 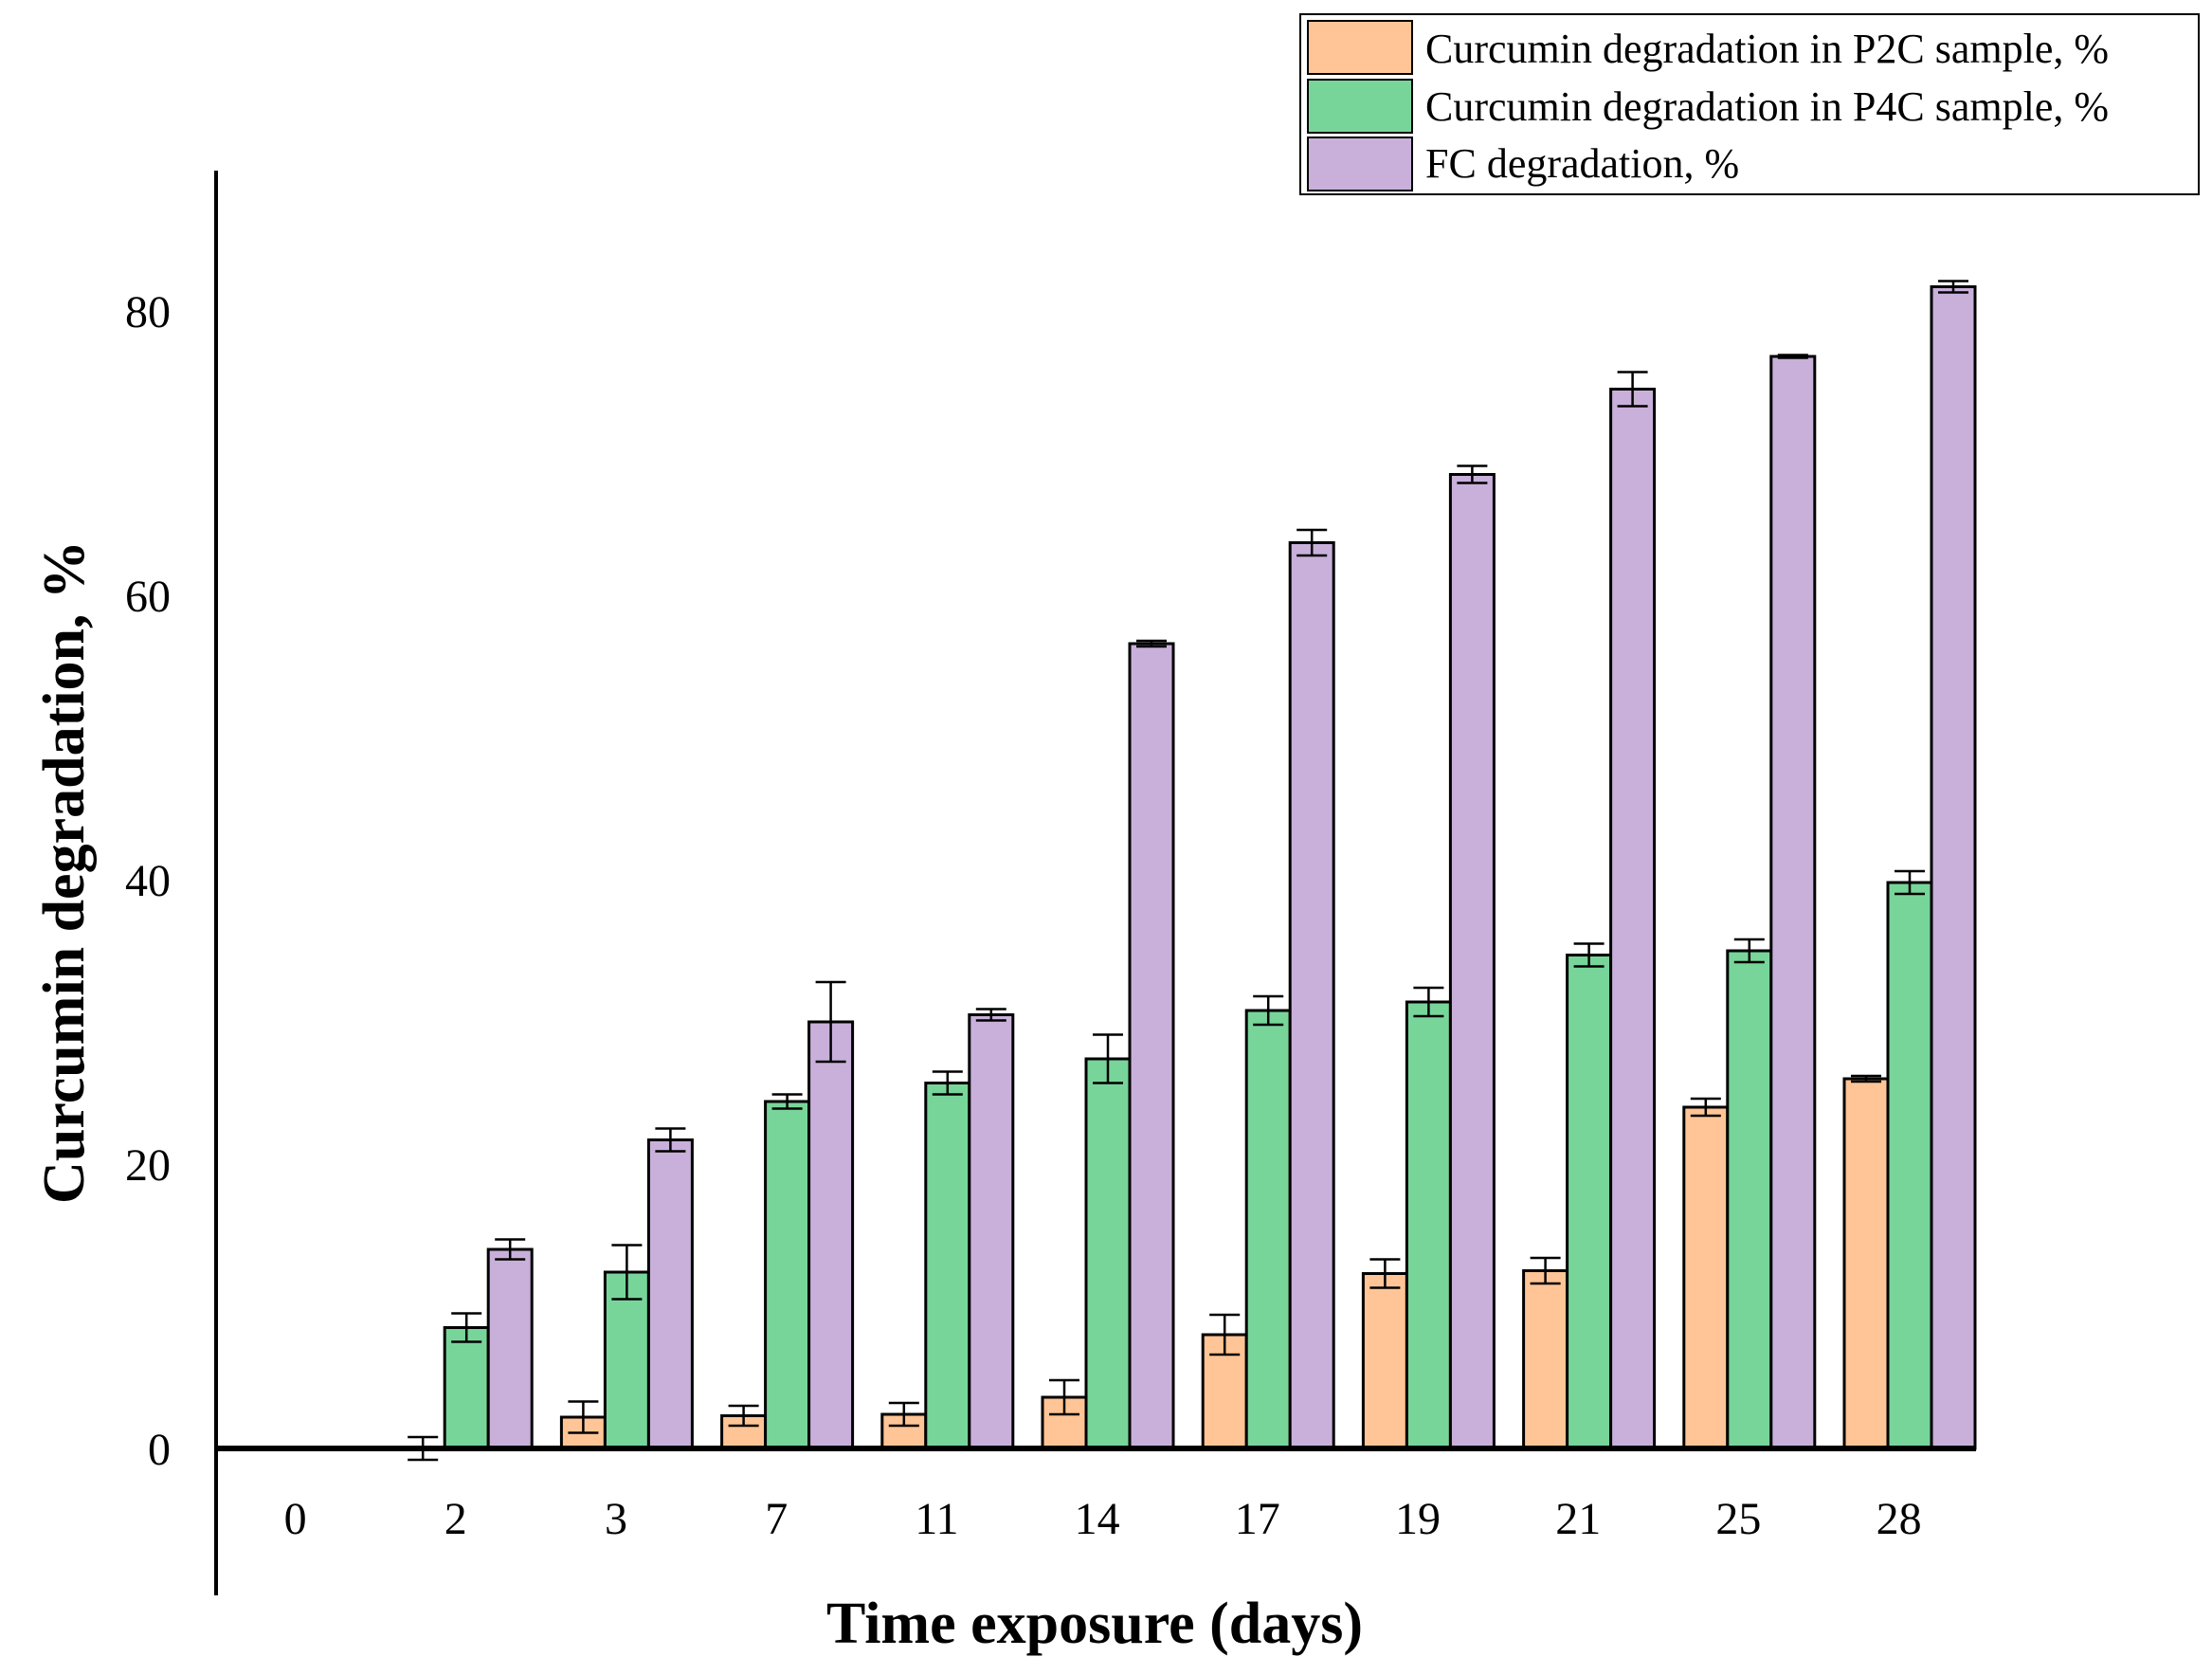 What do you see at coordinates (148, 312) in the screenshot?
I see `y-tick-label: 80` at bounding box center [148, 312].